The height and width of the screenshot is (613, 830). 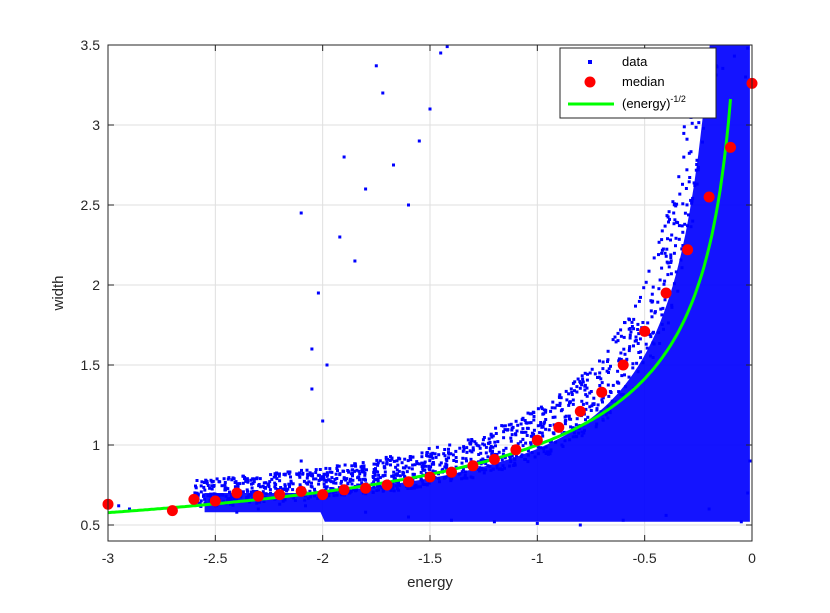 I want to click on median-marker, so click(x=709, y=197).